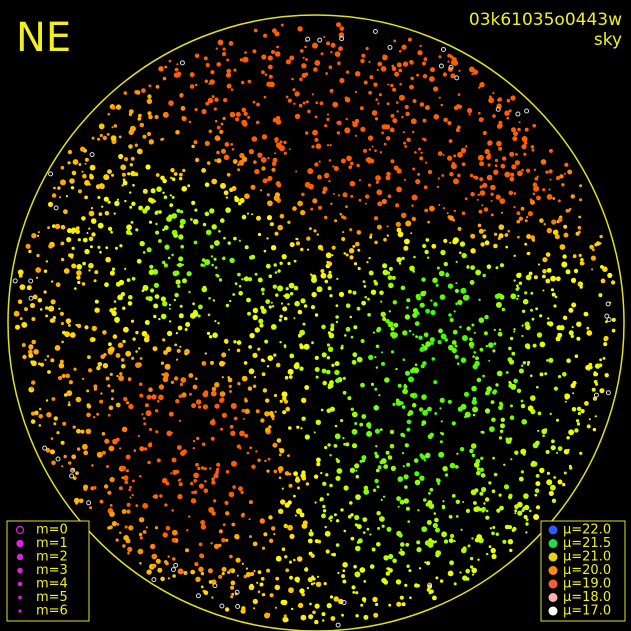  I want to click on magnitude-label: m=3, so click(52, 570).